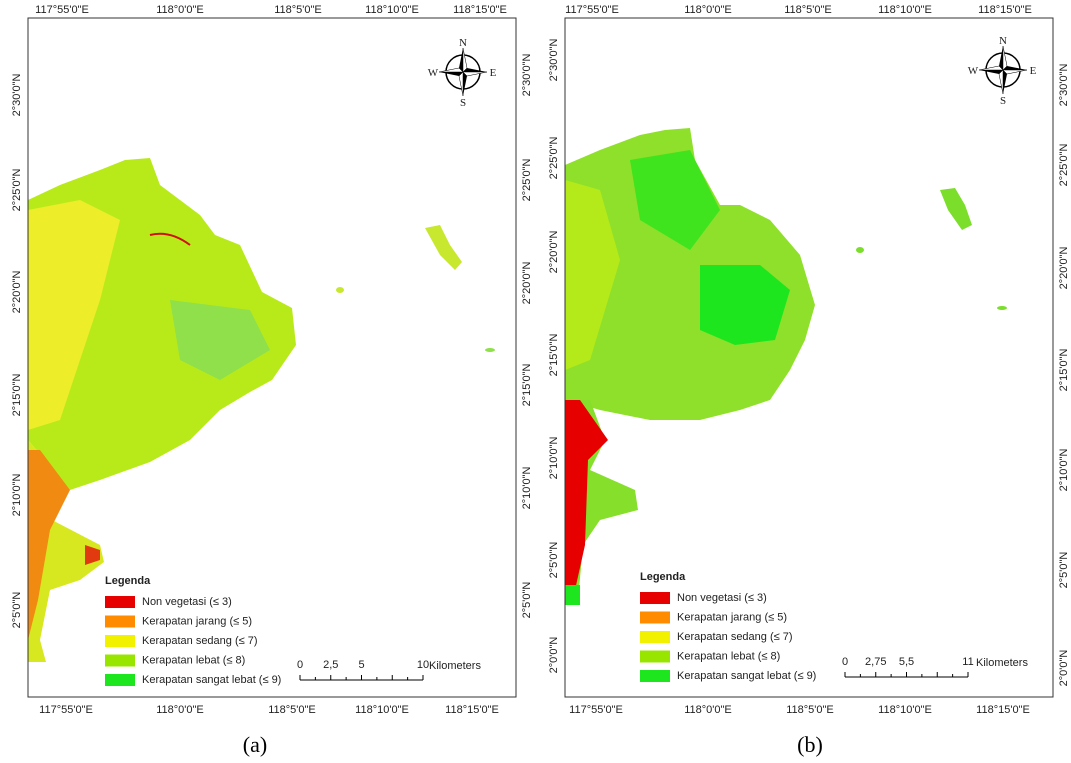 This screenshot has height=763, width=1071. What do you see at coordinates (810, 744) in the screenshot?
I see `caption: (b)` at bounding box center [810, 744].